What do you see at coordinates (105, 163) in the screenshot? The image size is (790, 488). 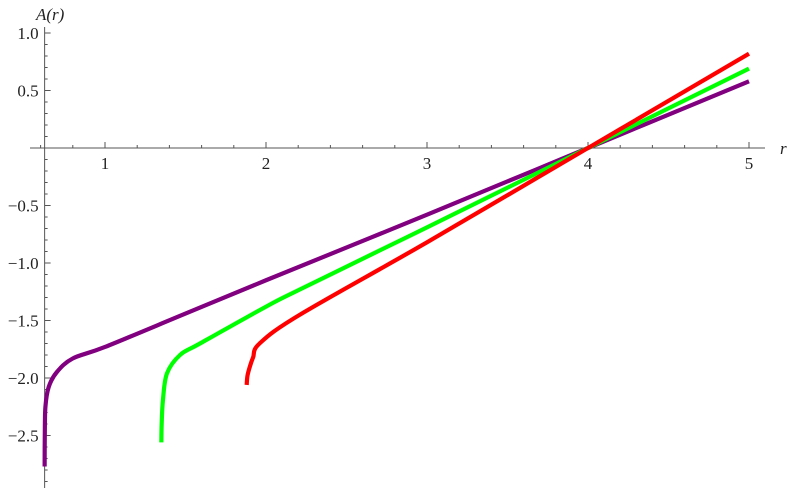 I see `x-tick-label: 1` at bounding box center [105, 163].